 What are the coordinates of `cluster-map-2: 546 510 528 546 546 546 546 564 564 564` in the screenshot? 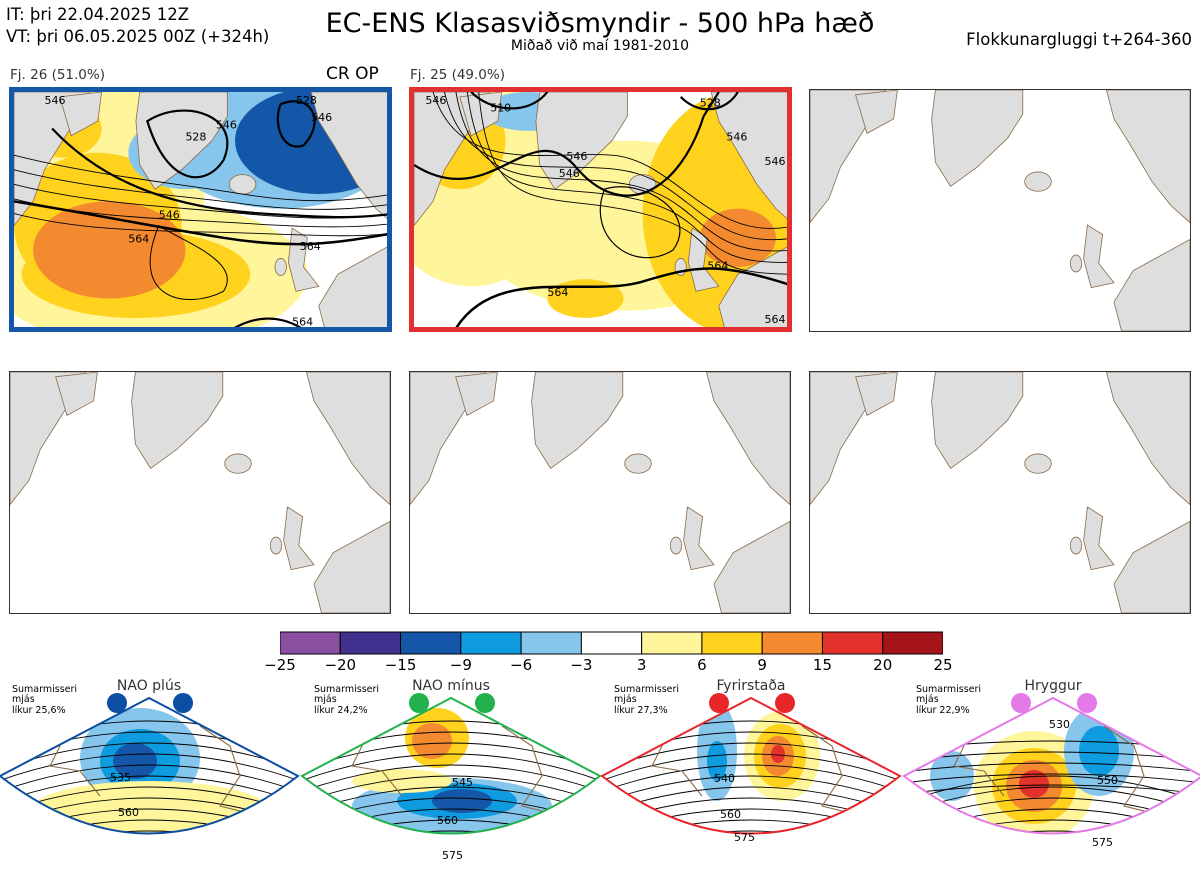 It's located at (600, 209).